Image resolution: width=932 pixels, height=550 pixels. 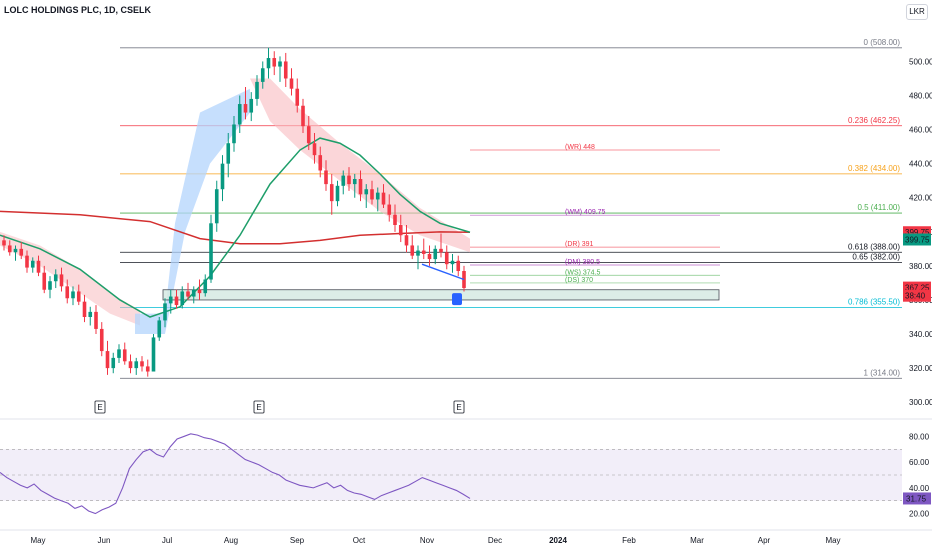 I want to click on time-tick-label: Mar, so click(x=697, y=540).